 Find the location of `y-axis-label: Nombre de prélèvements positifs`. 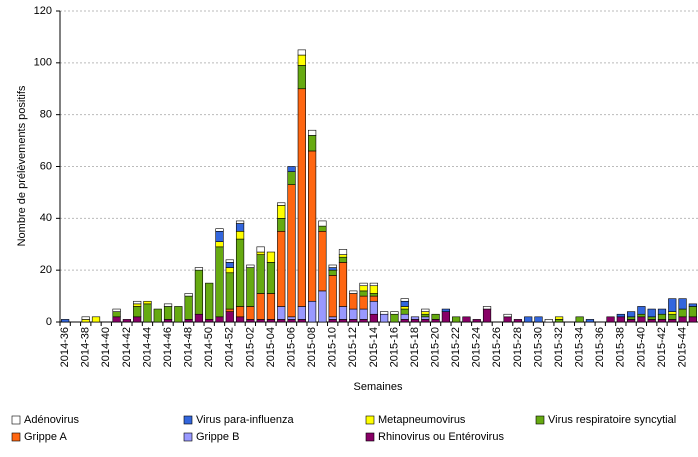

y-axis-label: Nombre de prélèvements positifs is located at coordinates (22, 165).